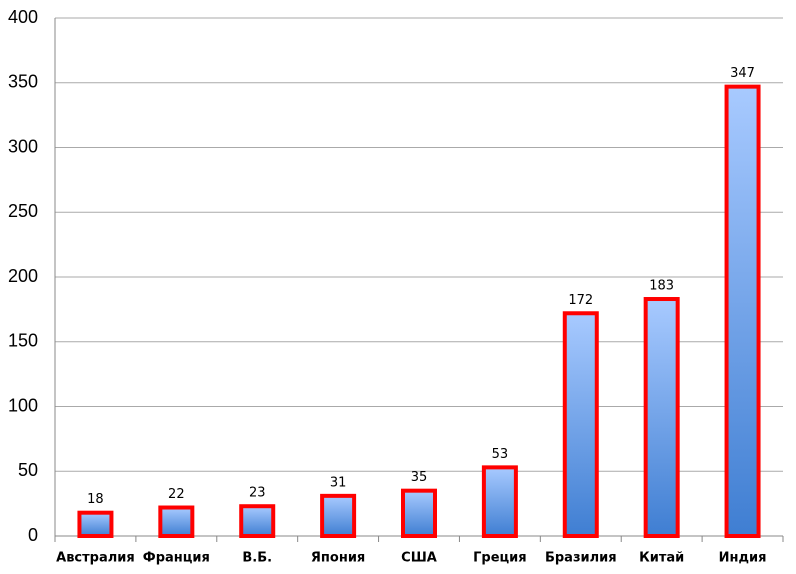 Image resolution: width=796 pixels, height=574 pixels. What do you see at coordinates (23, 276) in the screenshot?
I see `y-tick-label: 200` at bounding box center [23, 276].